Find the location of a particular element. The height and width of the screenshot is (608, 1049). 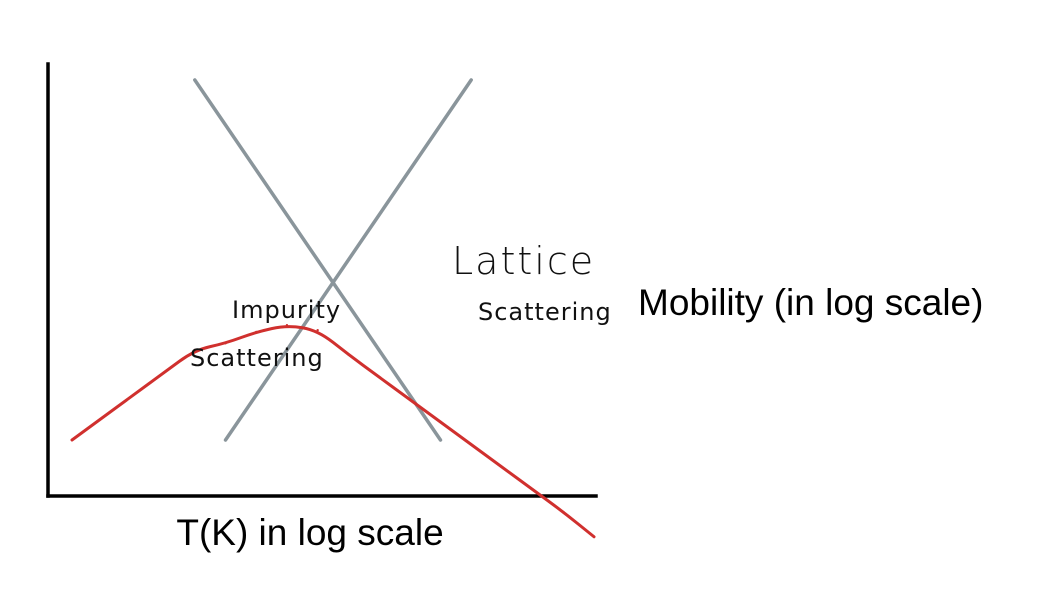

annotation-impurity-line1: Impurity is located at coordinates (286, 310).